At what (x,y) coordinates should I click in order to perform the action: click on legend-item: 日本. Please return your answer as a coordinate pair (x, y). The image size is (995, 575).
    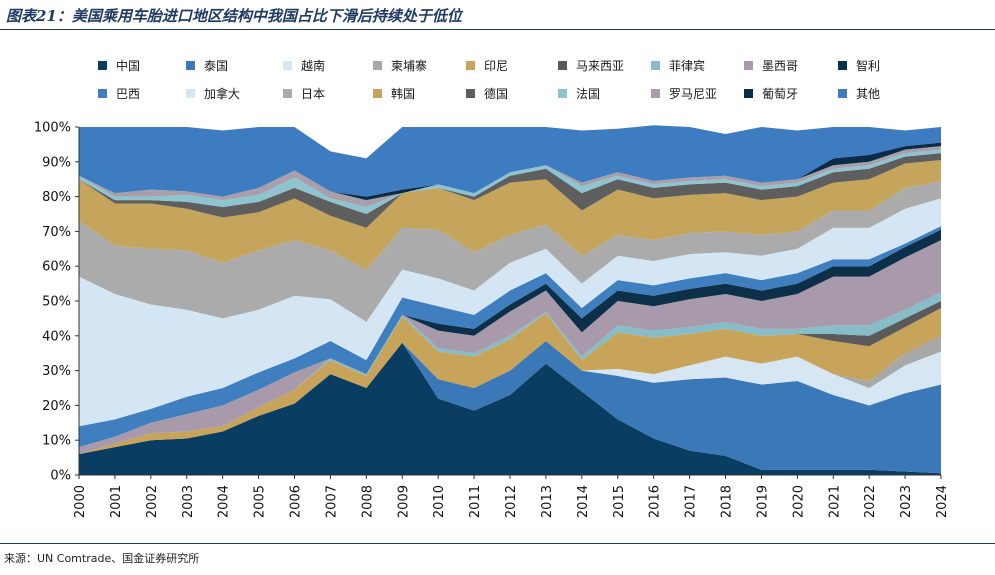
    Looking at the image, I should click on (304, 93).